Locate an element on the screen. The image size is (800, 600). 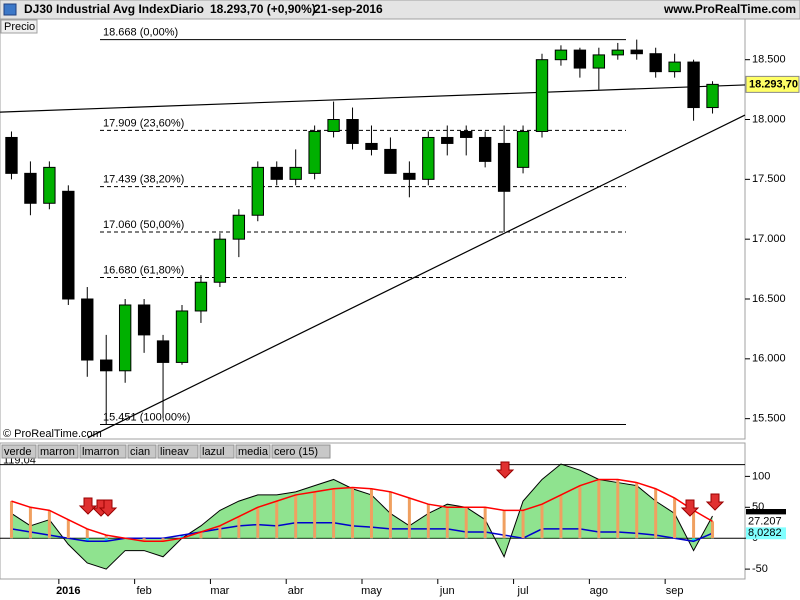
series-line is located at coordinates (362, 510).